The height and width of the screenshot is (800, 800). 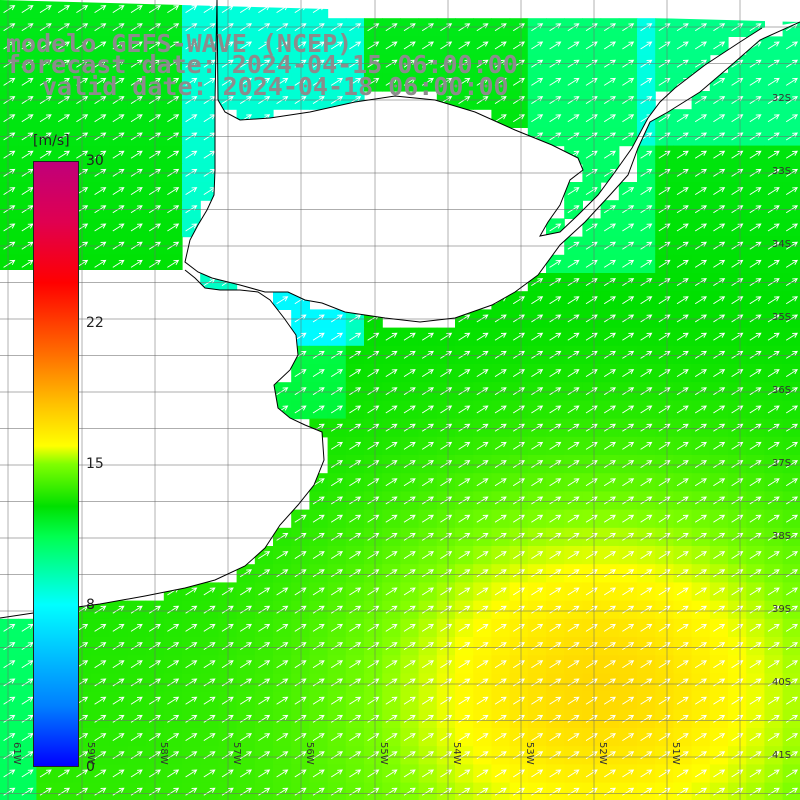 What do you see at coordinates (95, 161) in the screenshot?
I see `colorbar-tick-label: 30` at bounding box center [95, 161].